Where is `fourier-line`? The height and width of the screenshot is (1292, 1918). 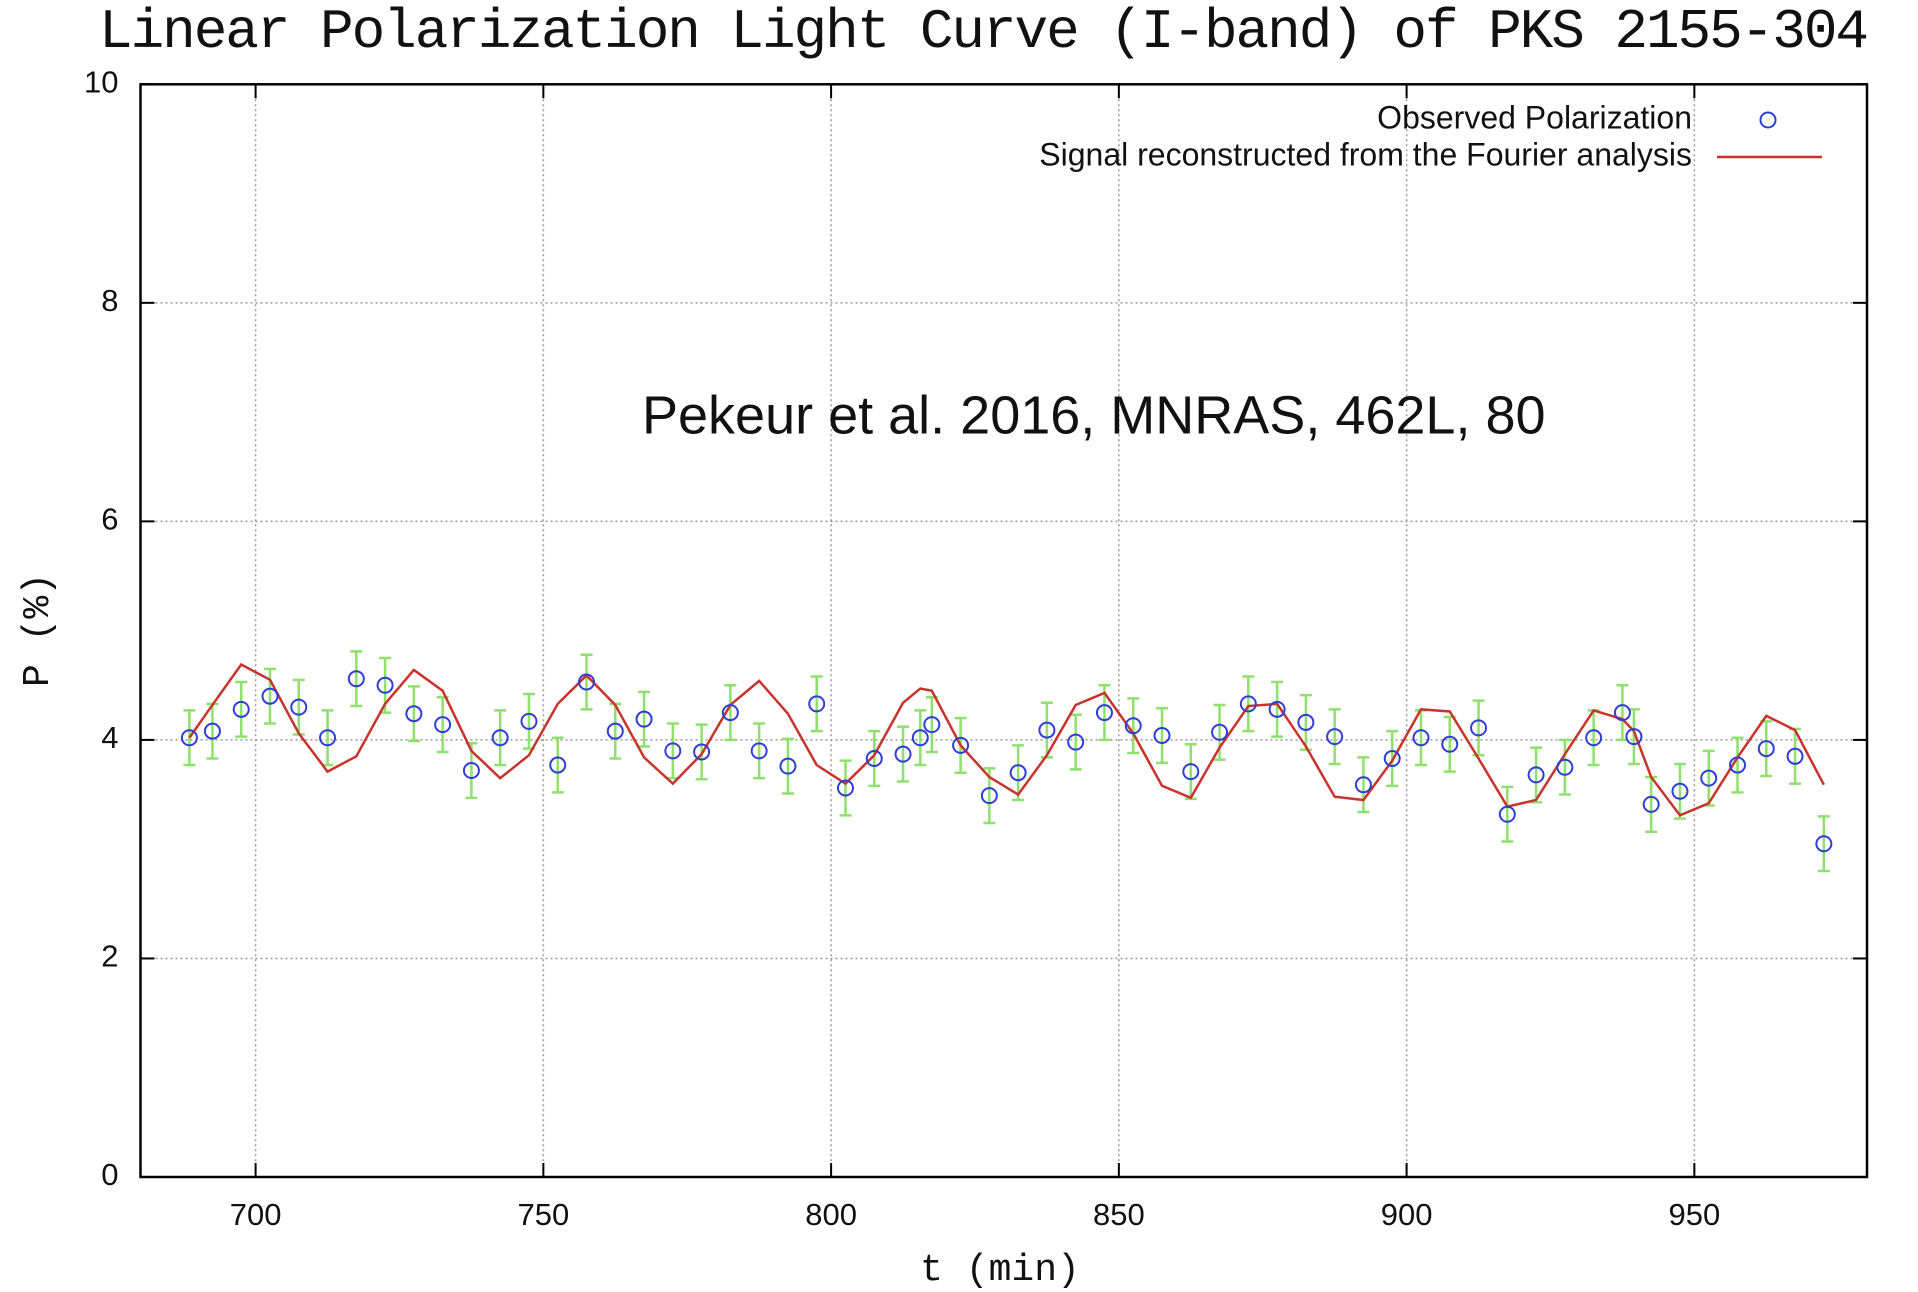
fourier-line is located at coordinates (1006, 739).